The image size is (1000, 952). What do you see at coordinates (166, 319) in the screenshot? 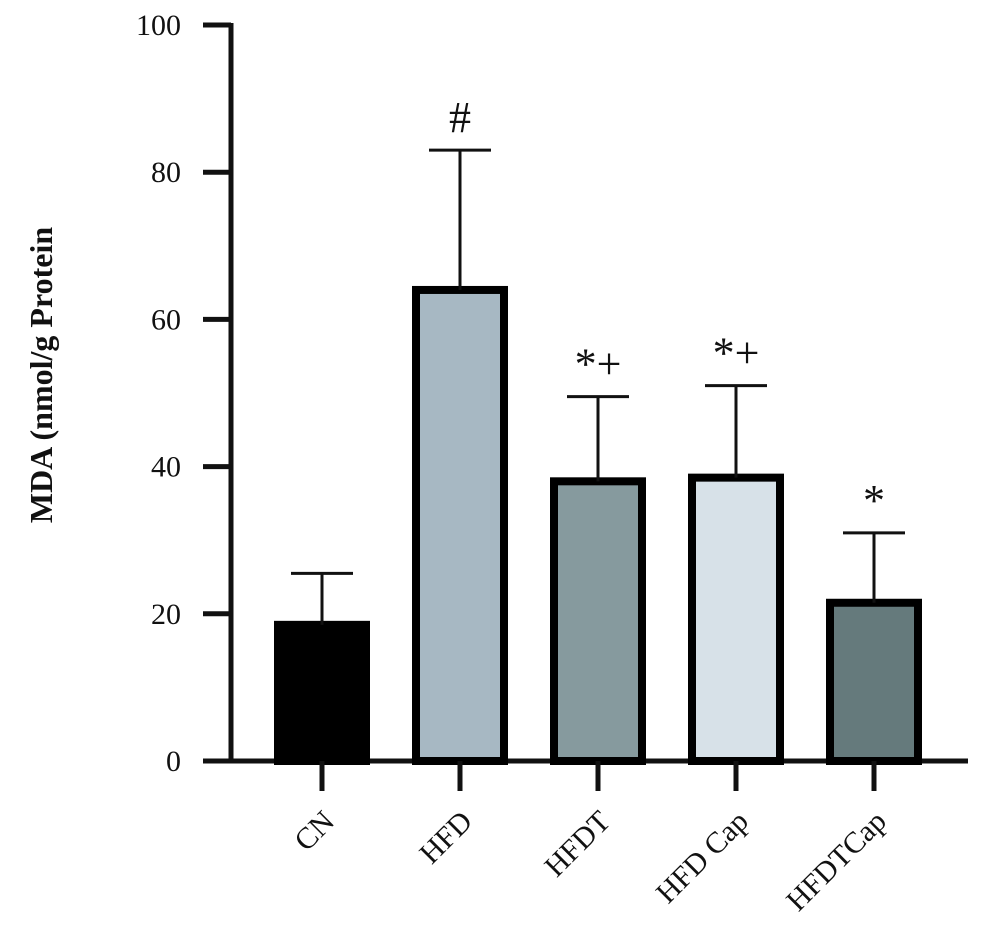
I see `y-tick-label: 60` at bounding box center [166, 319].